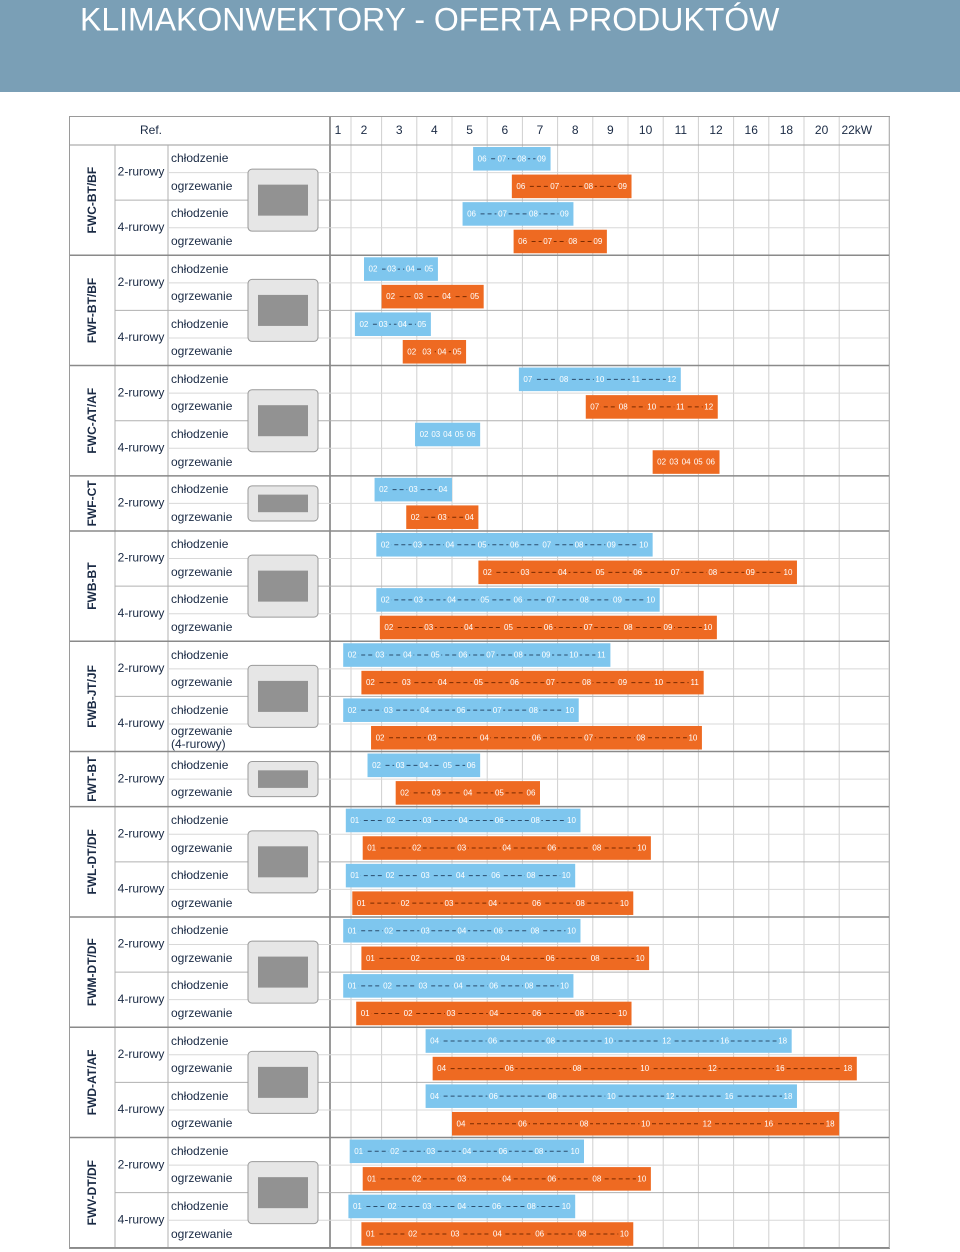 This screenshot has height=1252, width=960. I want to click on ref-label: Ref., so click(151, 130).